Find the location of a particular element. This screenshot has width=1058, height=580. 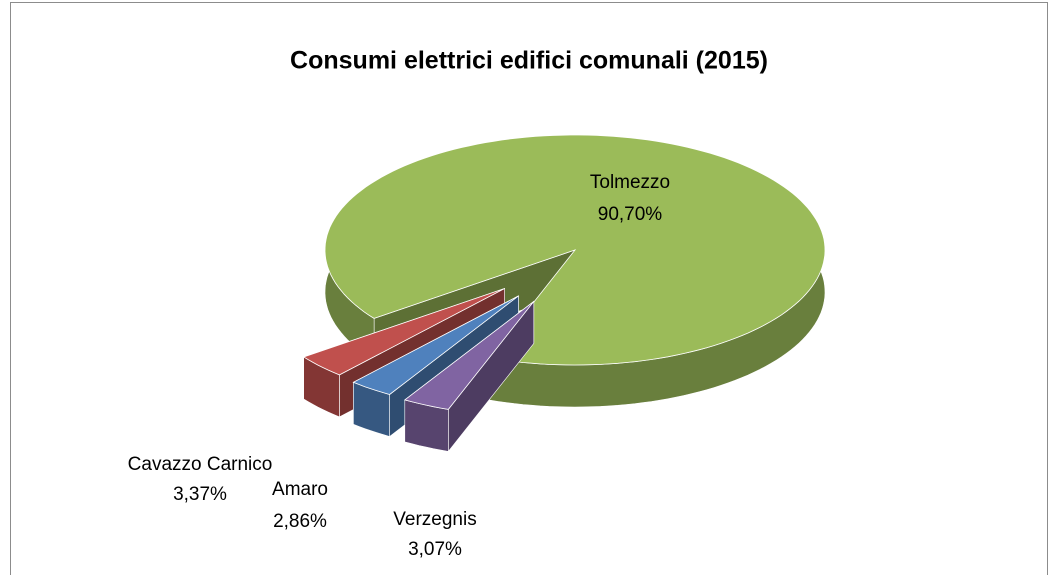

slice is located at coordinates (469, 376).